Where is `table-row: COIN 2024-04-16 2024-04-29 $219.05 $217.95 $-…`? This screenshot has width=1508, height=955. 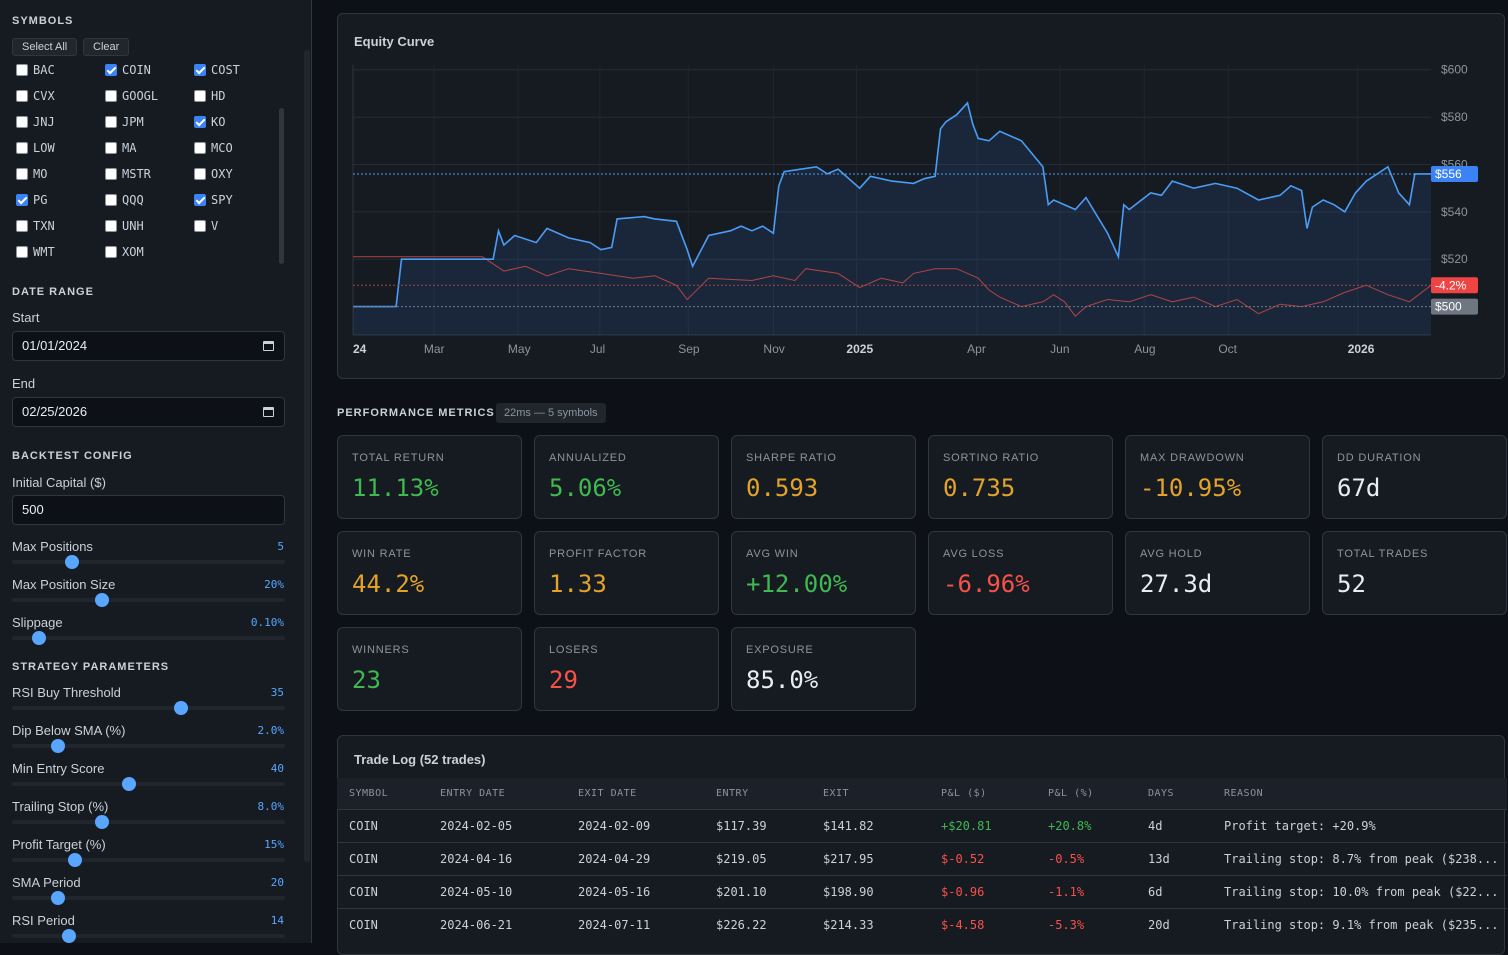
table-row: COIN 2024-04-16 2024-04-29 $219.05 $217.95 $-… is located at coordinates (922, 858).